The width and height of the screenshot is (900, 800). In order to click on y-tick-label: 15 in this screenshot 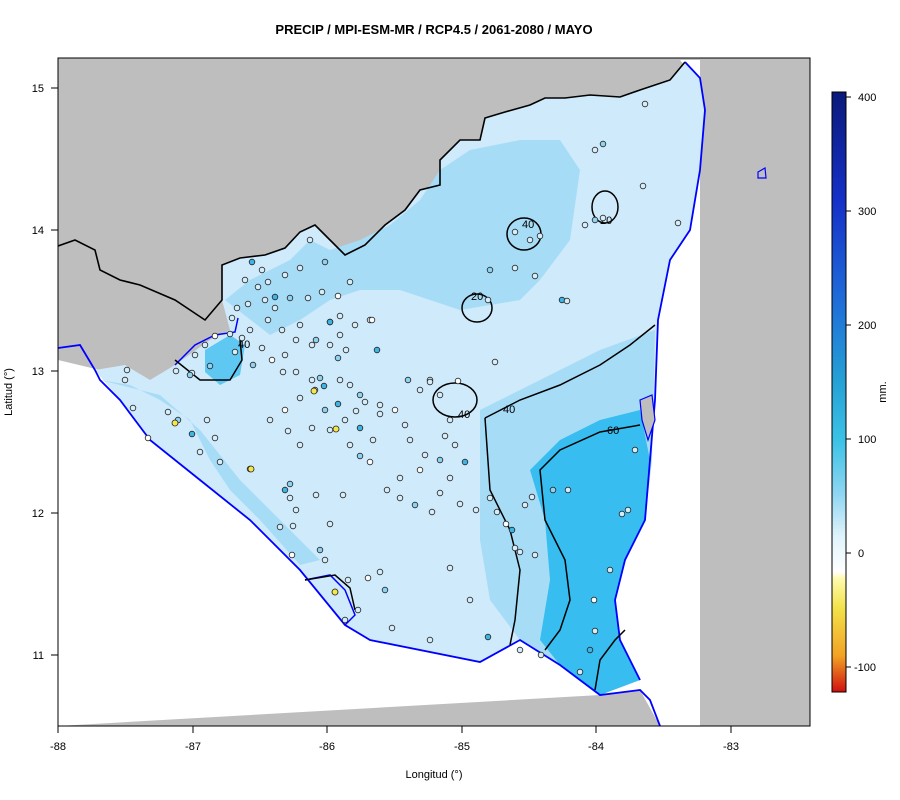, I will do `click(38, 89)`.